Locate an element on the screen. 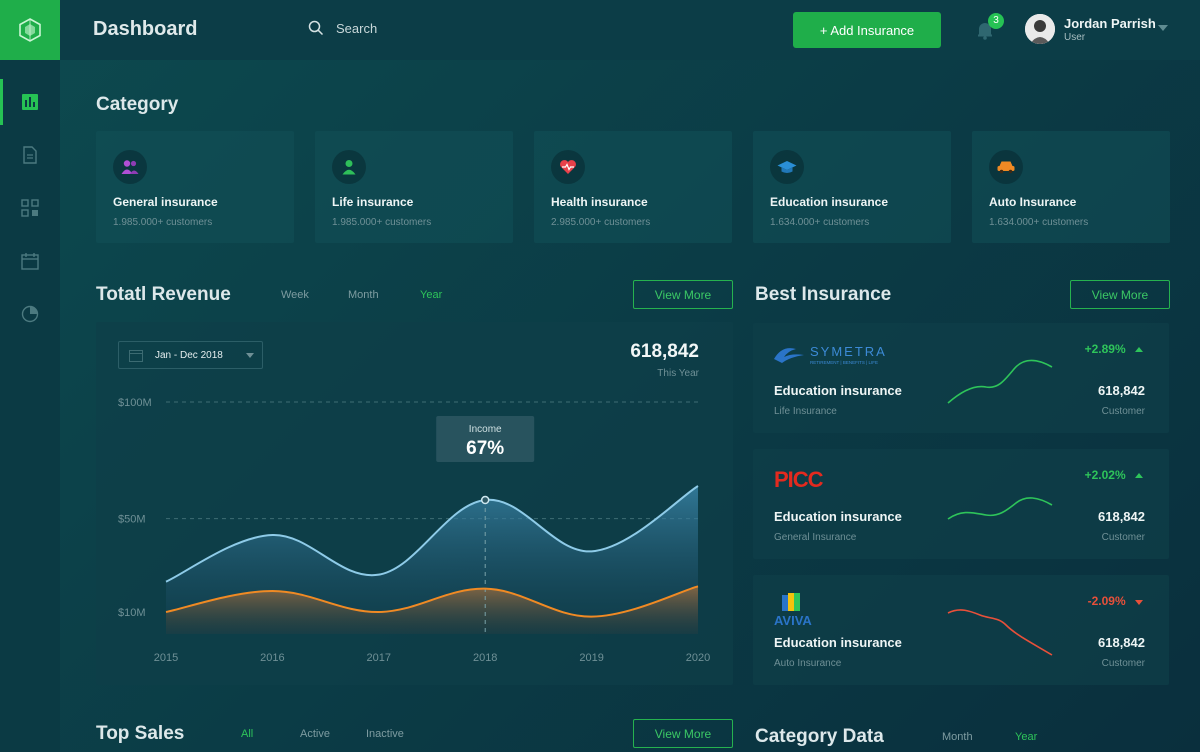 Image resolution: width=1200 pixels, height=752 pixels. category-card-health: Health insurance 2.985.000+ customers is located at coordinates (633, 187).